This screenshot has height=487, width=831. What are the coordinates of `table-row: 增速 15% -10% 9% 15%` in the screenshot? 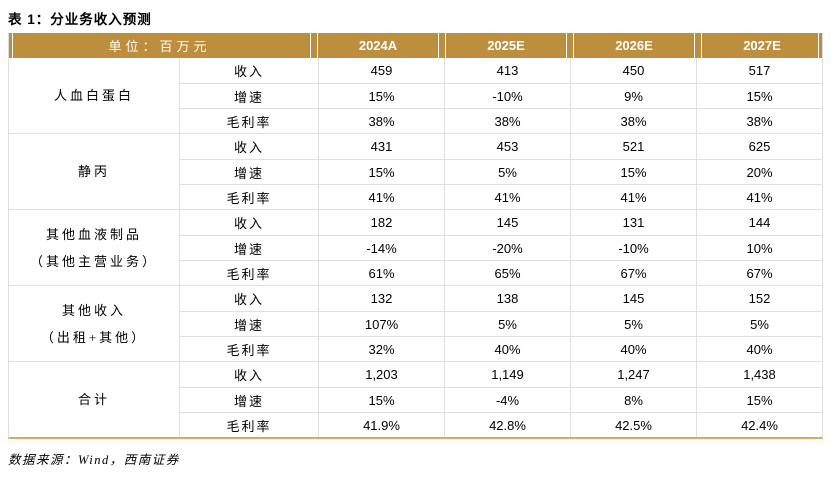 It's located at (500, 95).